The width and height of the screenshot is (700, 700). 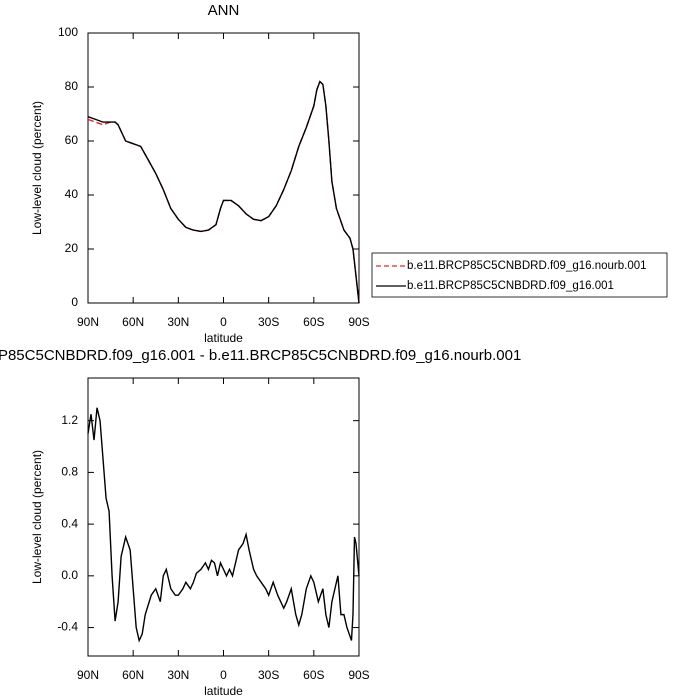 I want to click on chart-title: ANN, so click(x=224, y=10).